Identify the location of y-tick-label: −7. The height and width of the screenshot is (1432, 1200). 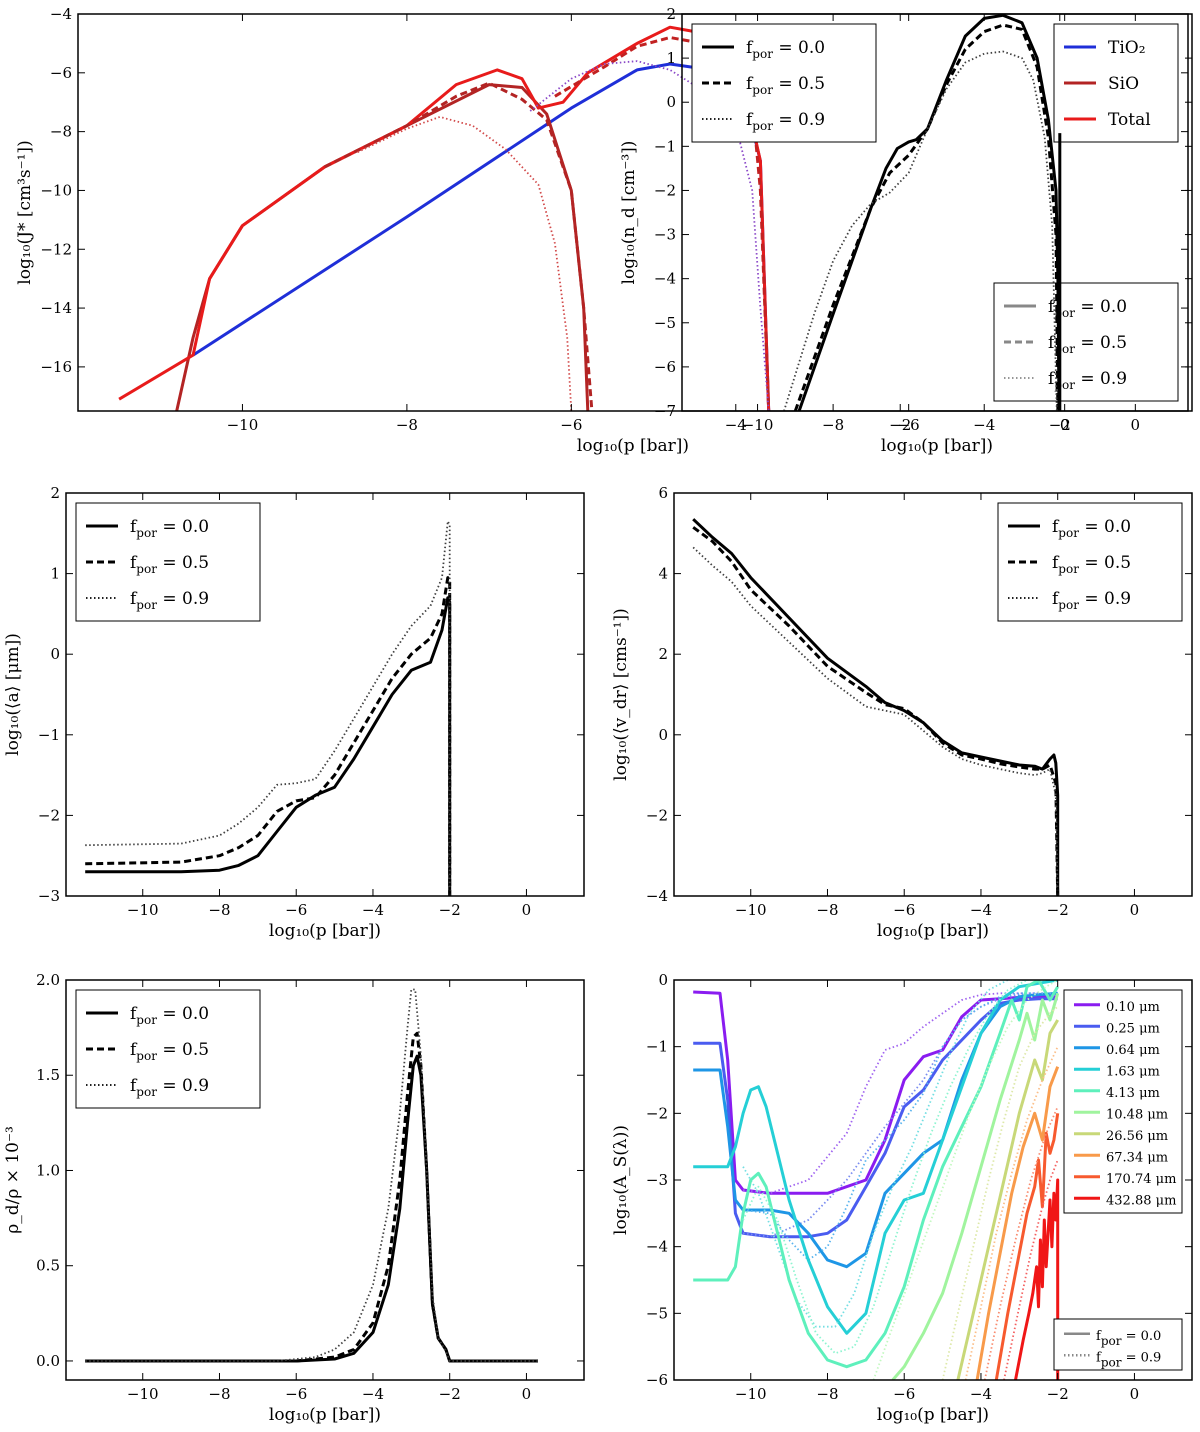
(665, 411).